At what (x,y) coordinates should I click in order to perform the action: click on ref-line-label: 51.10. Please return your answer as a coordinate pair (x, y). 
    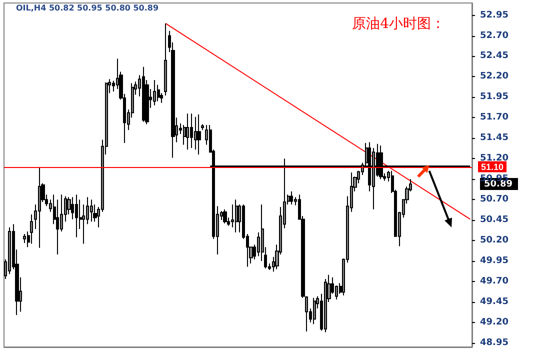
    Looking at the image, I should click on (492, 167).